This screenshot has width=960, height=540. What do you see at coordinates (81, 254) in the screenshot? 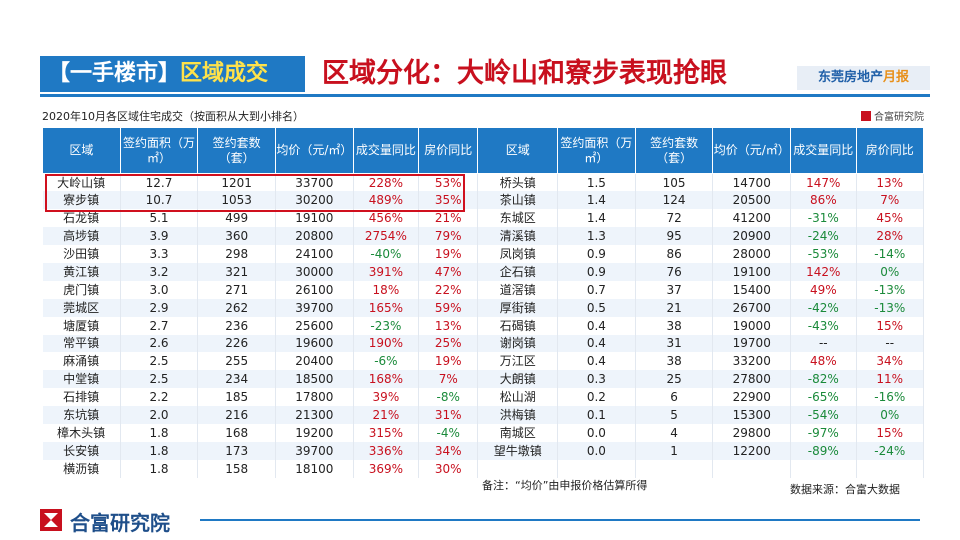
I see `table-cell: 沙田镇` at bounding box center [81, 254].